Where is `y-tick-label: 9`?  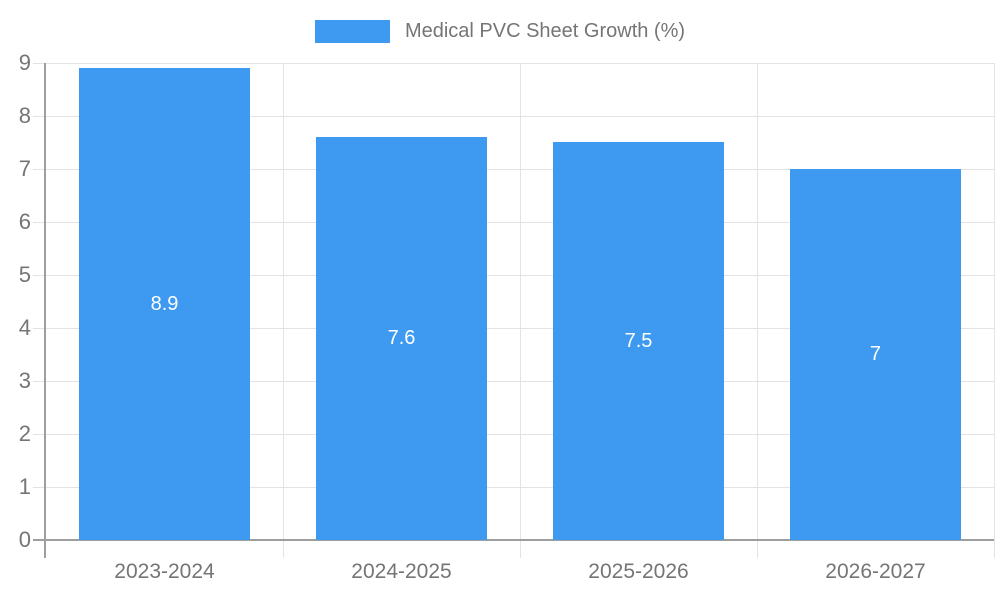 y-tick-label: 9 is located at coordinates (24, 62).